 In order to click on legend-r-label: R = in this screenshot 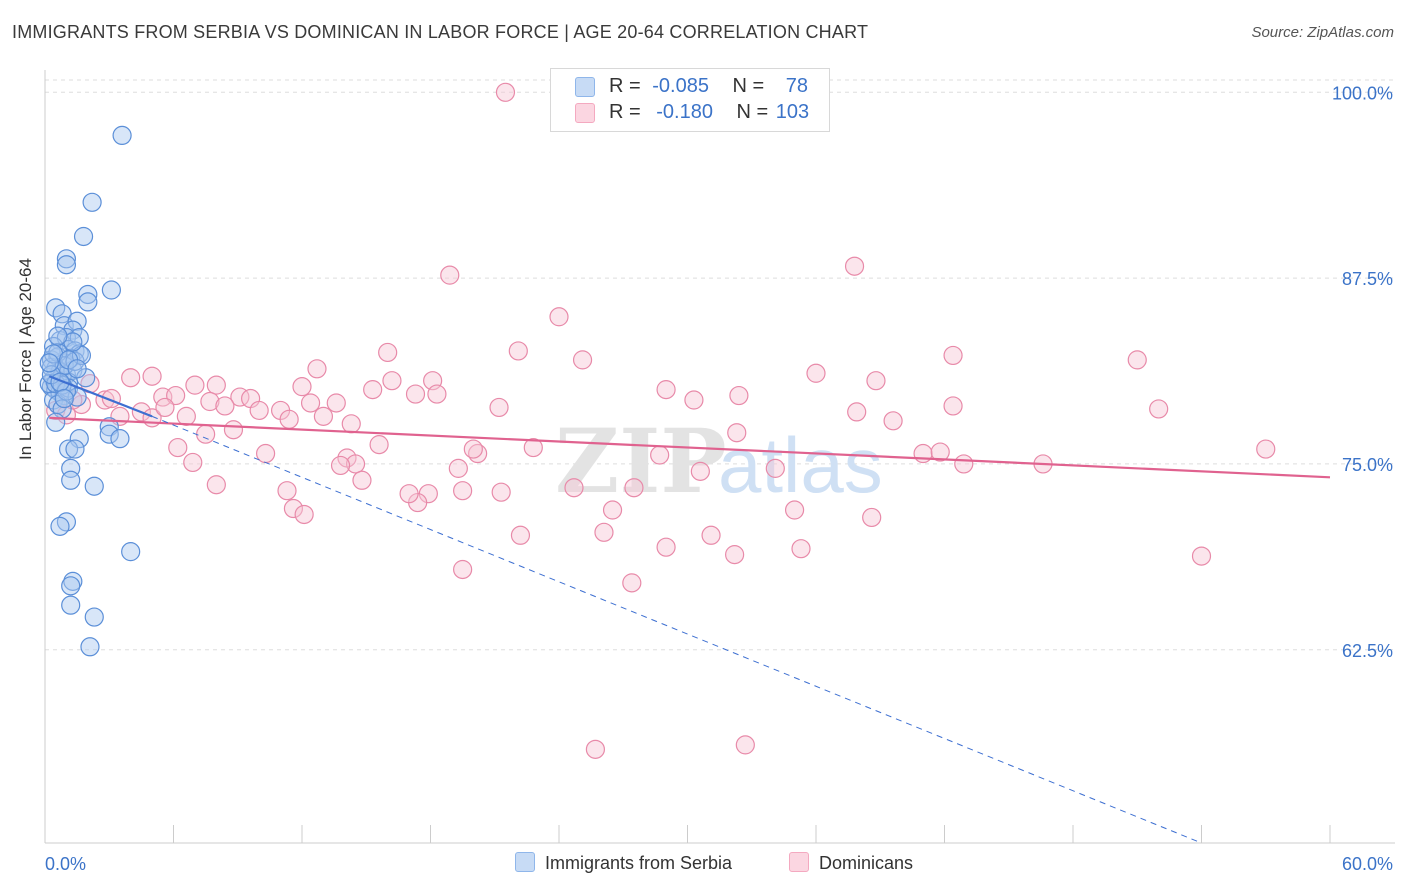, I will do `click(625, 86)`.